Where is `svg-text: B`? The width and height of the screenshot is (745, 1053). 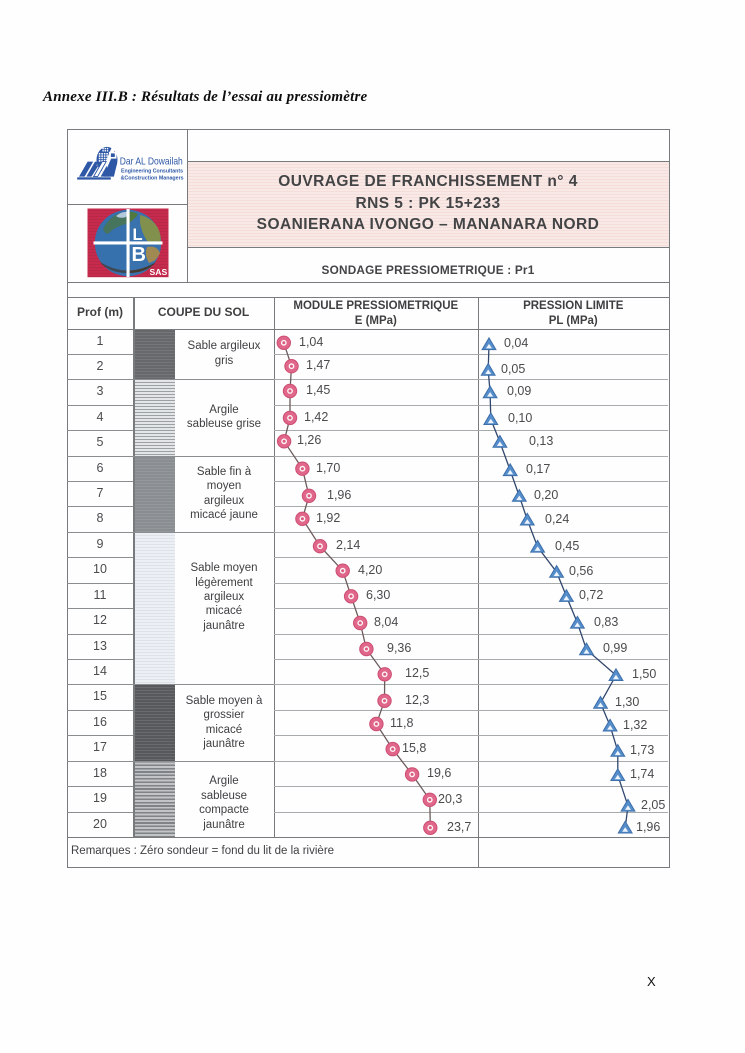
svg-text: B is located at coordinates (139, 255).